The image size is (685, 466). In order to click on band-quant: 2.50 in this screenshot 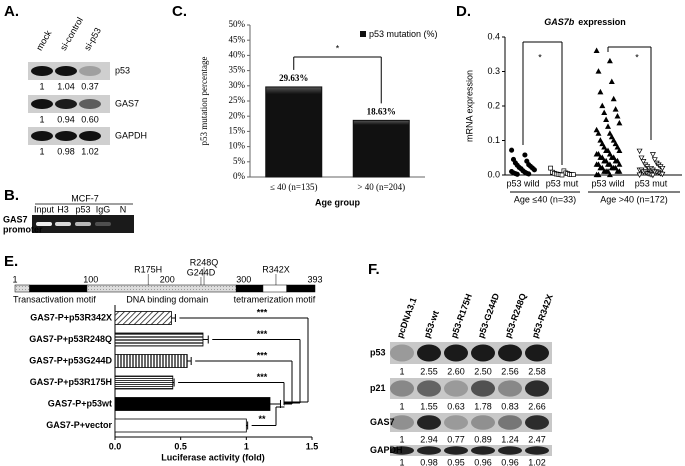, I will do `click(483, 371)`.